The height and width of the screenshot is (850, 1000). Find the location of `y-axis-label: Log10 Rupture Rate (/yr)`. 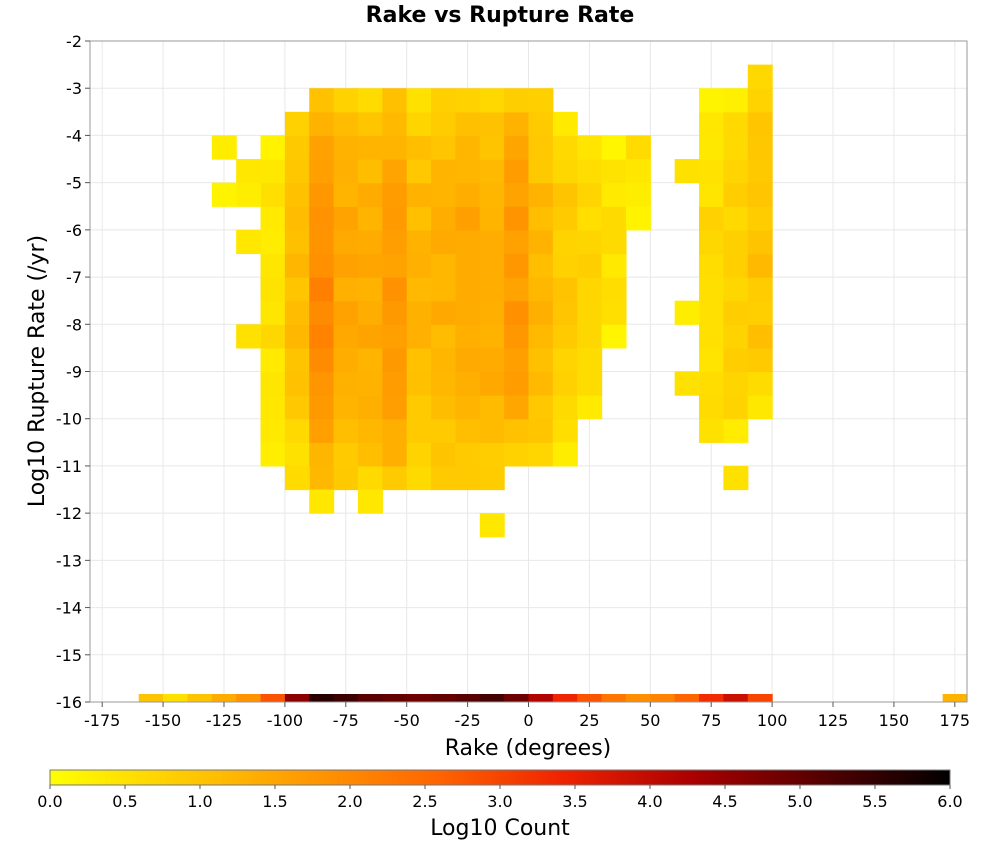

y-axis-label: Log10 Rupture Rate (/yr) is located at coordinates (37, 371).